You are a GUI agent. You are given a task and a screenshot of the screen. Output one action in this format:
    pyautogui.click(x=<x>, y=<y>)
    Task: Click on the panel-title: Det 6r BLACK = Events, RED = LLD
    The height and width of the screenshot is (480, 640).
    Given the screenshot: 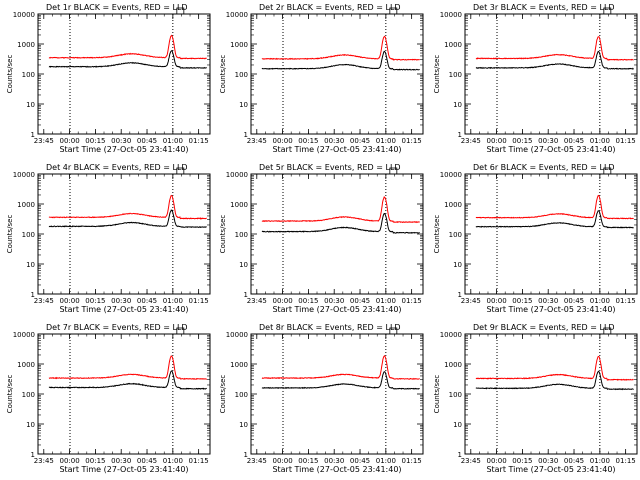 What is the action you would take?
    pyautogui.click(x=544, y=167)
    